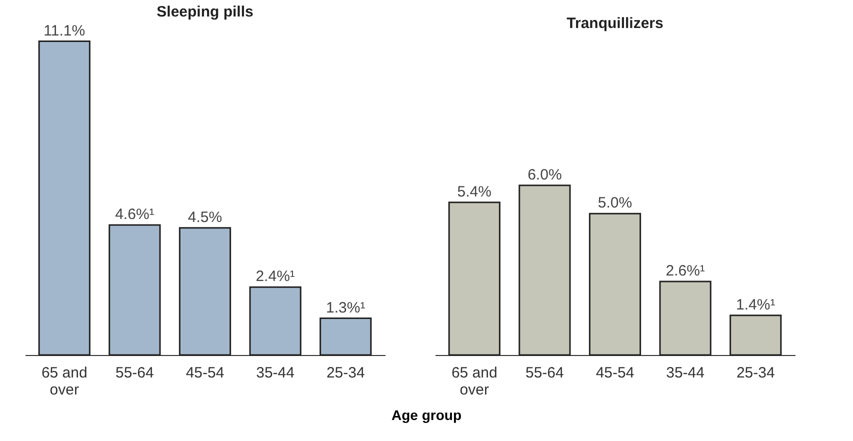  Describe the element at coordinates (134, 214) in the screenshot. I see `data-label: 4.6%¹` at that location.